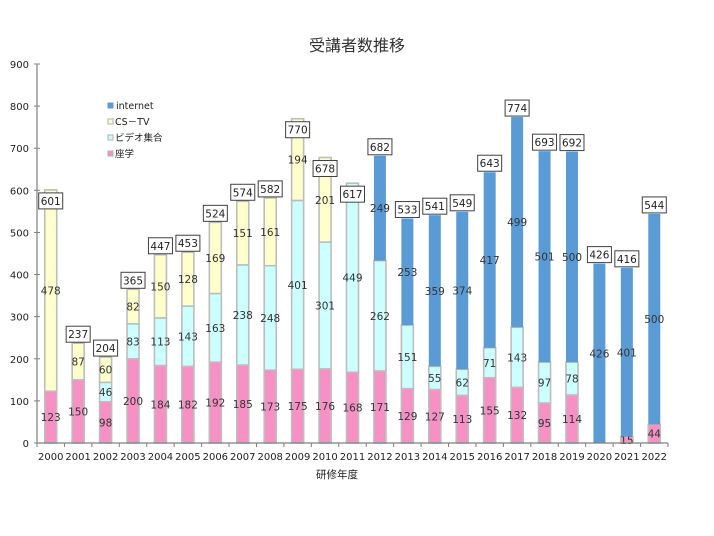  I want to click on total-label-2021: 416, so click(627, 259).